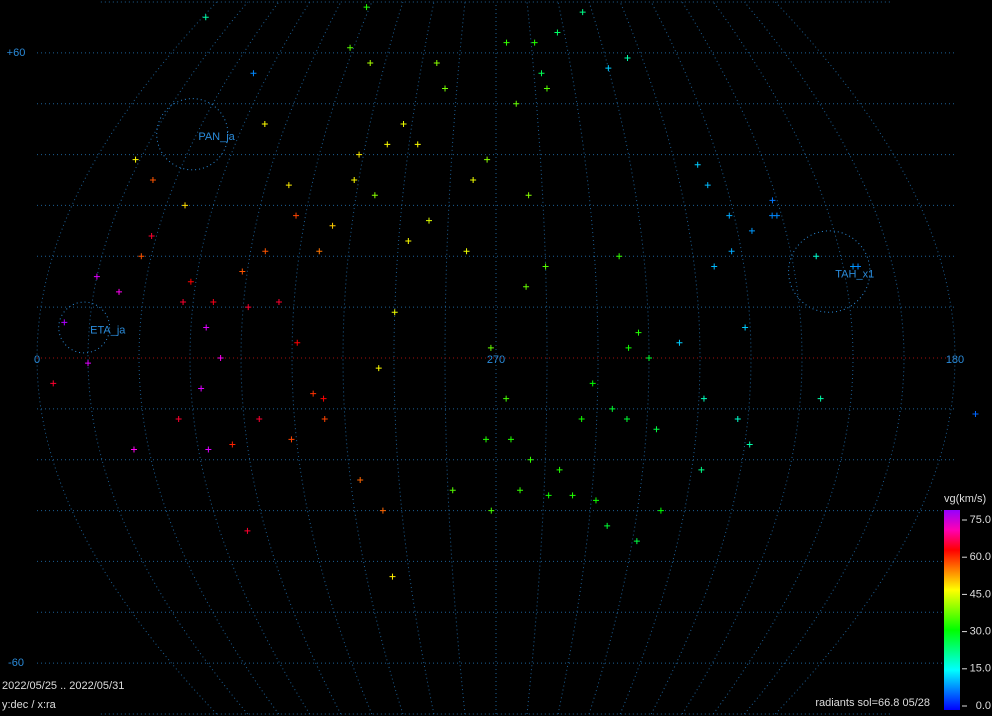 This screenshot has height=716, width=992. What do you see at coordinates (872, 703) in the screenshot?
I see `caption: radiants sol=66.8 05/28` at bounding box center [872, 703].